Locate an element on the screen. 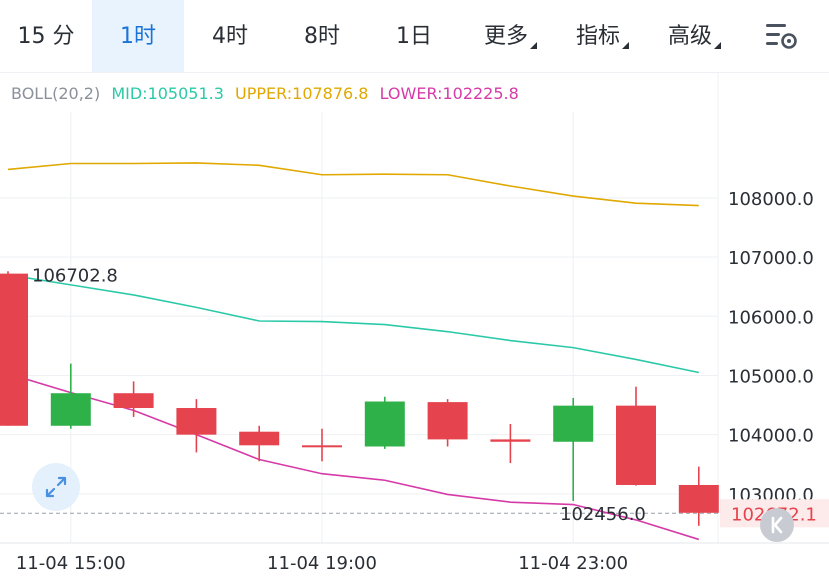 Image resolution: width=829 pixels, height=582 pixels. x-tick-label: 11-04 19:00 is located at coordinates (322, 563).